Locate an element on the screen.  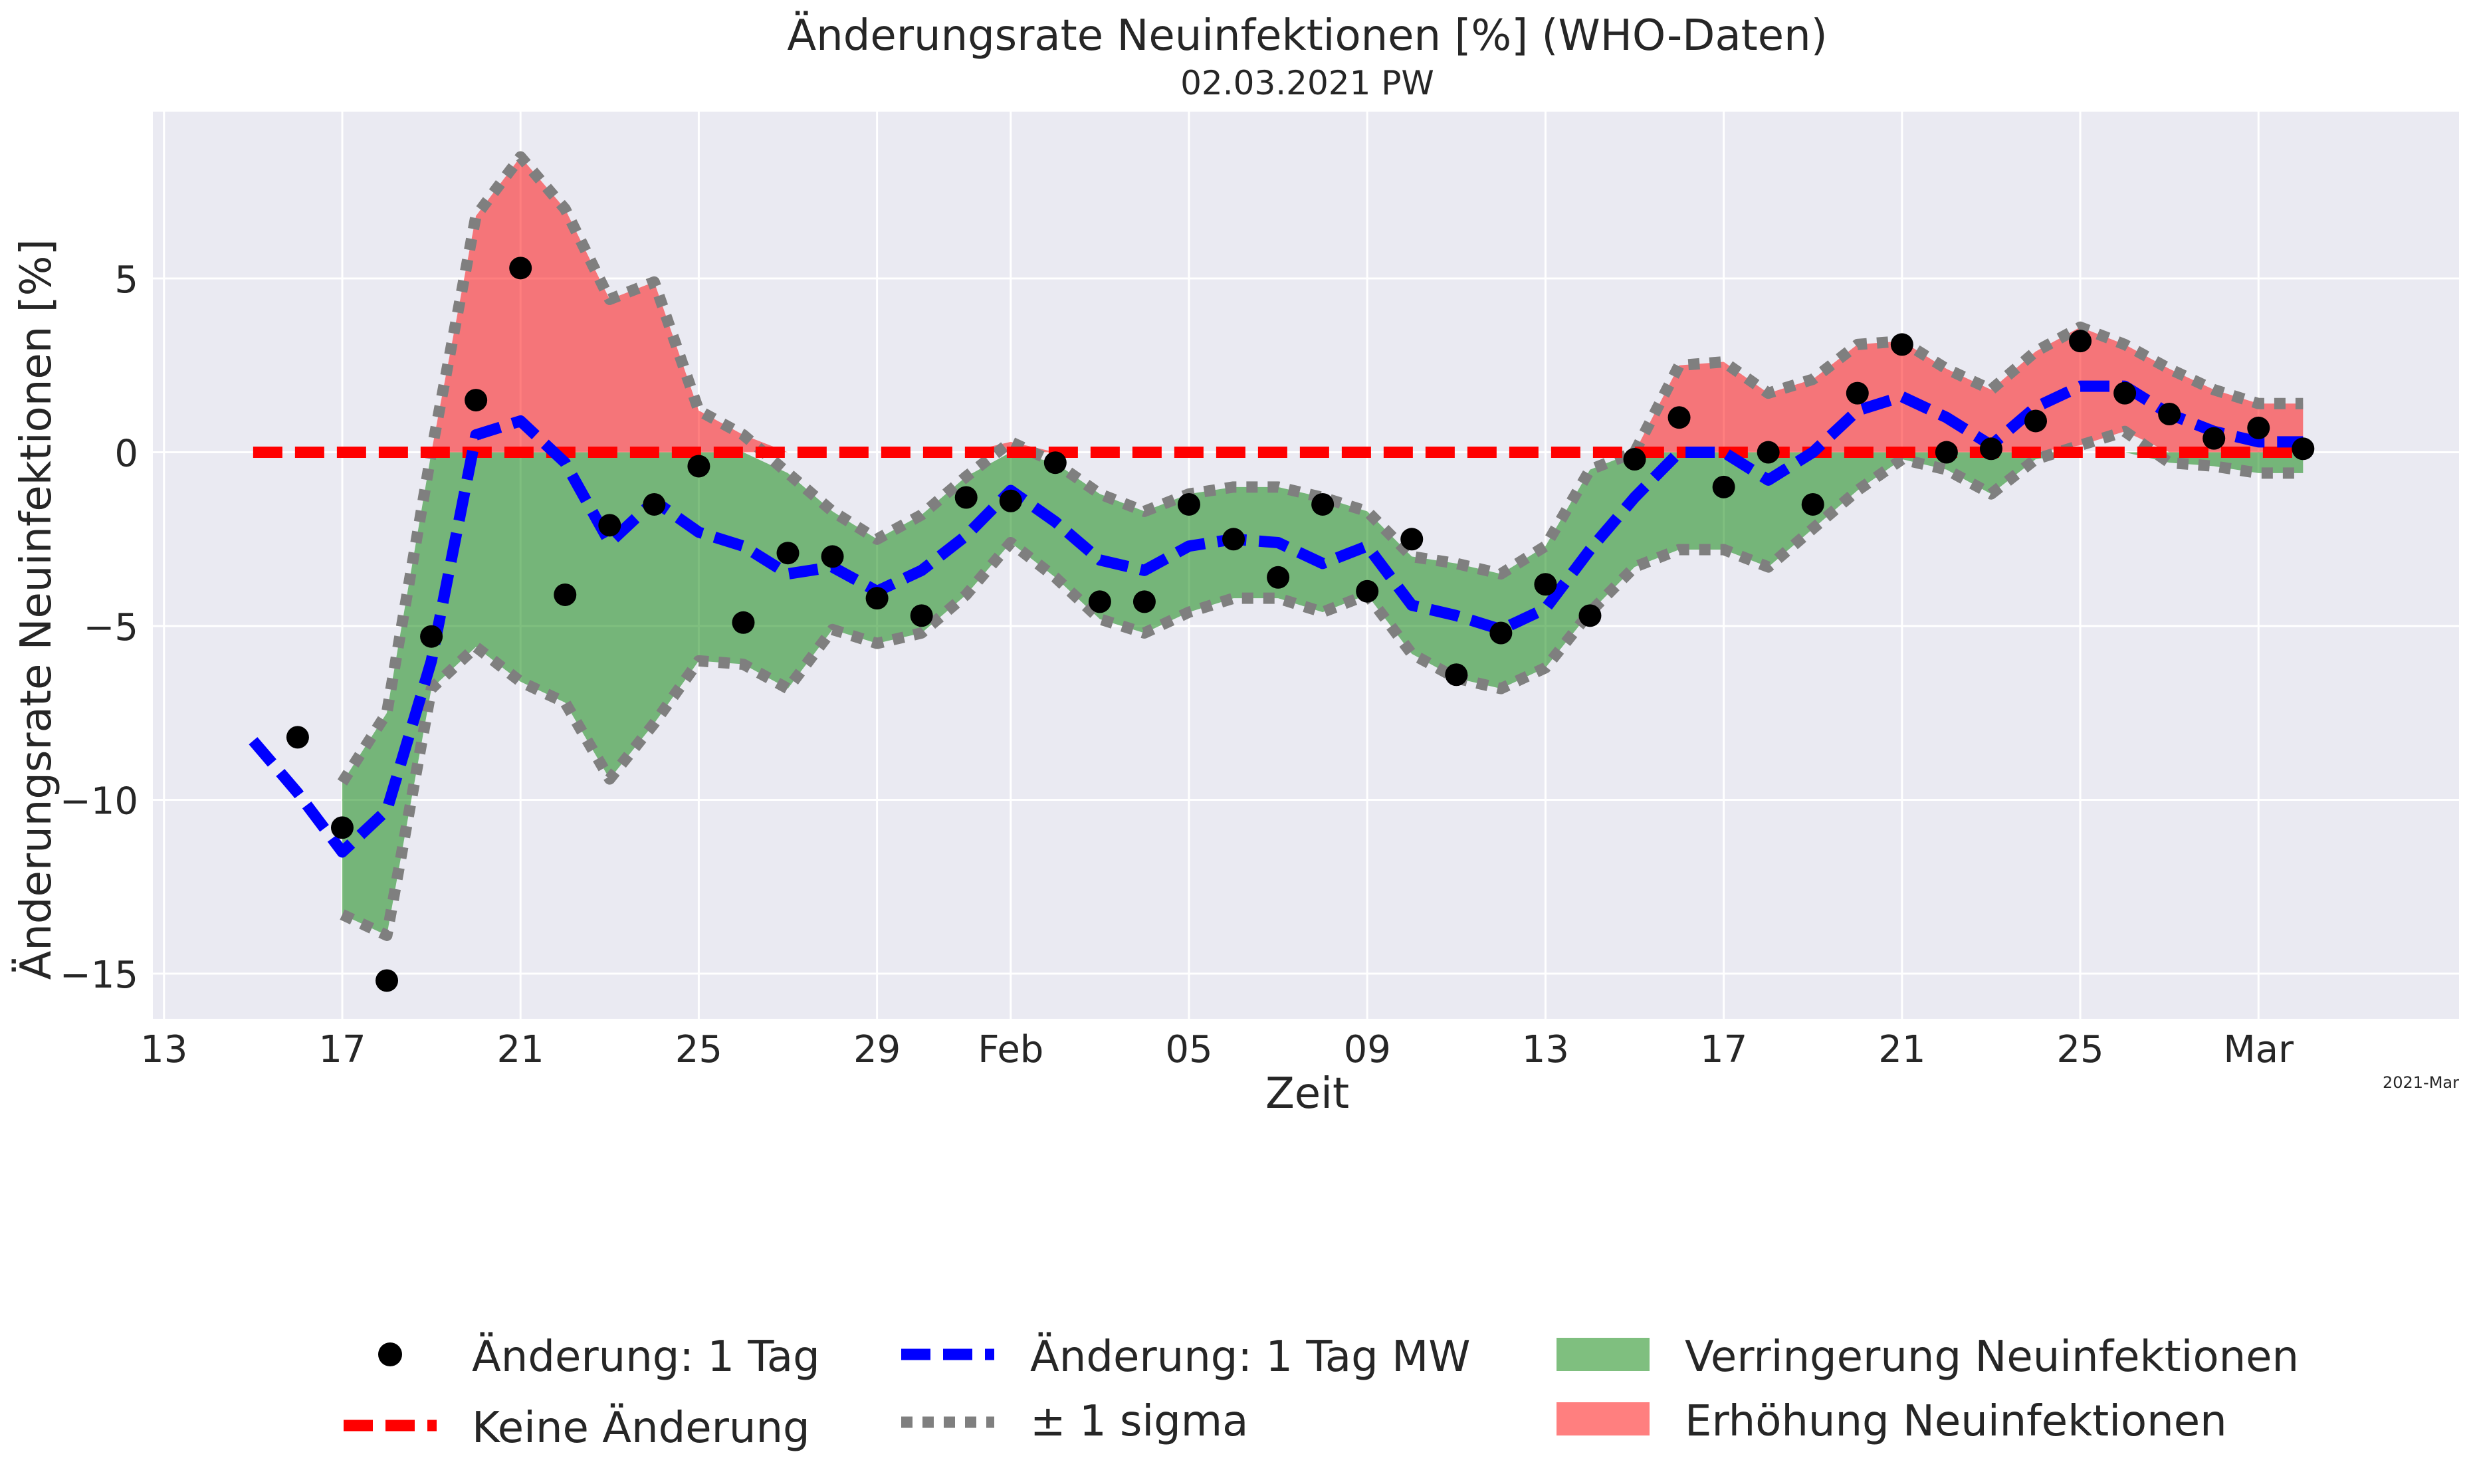
x-axis-offset-text: 2021-Mar is located at coordinates (2421, 1083).